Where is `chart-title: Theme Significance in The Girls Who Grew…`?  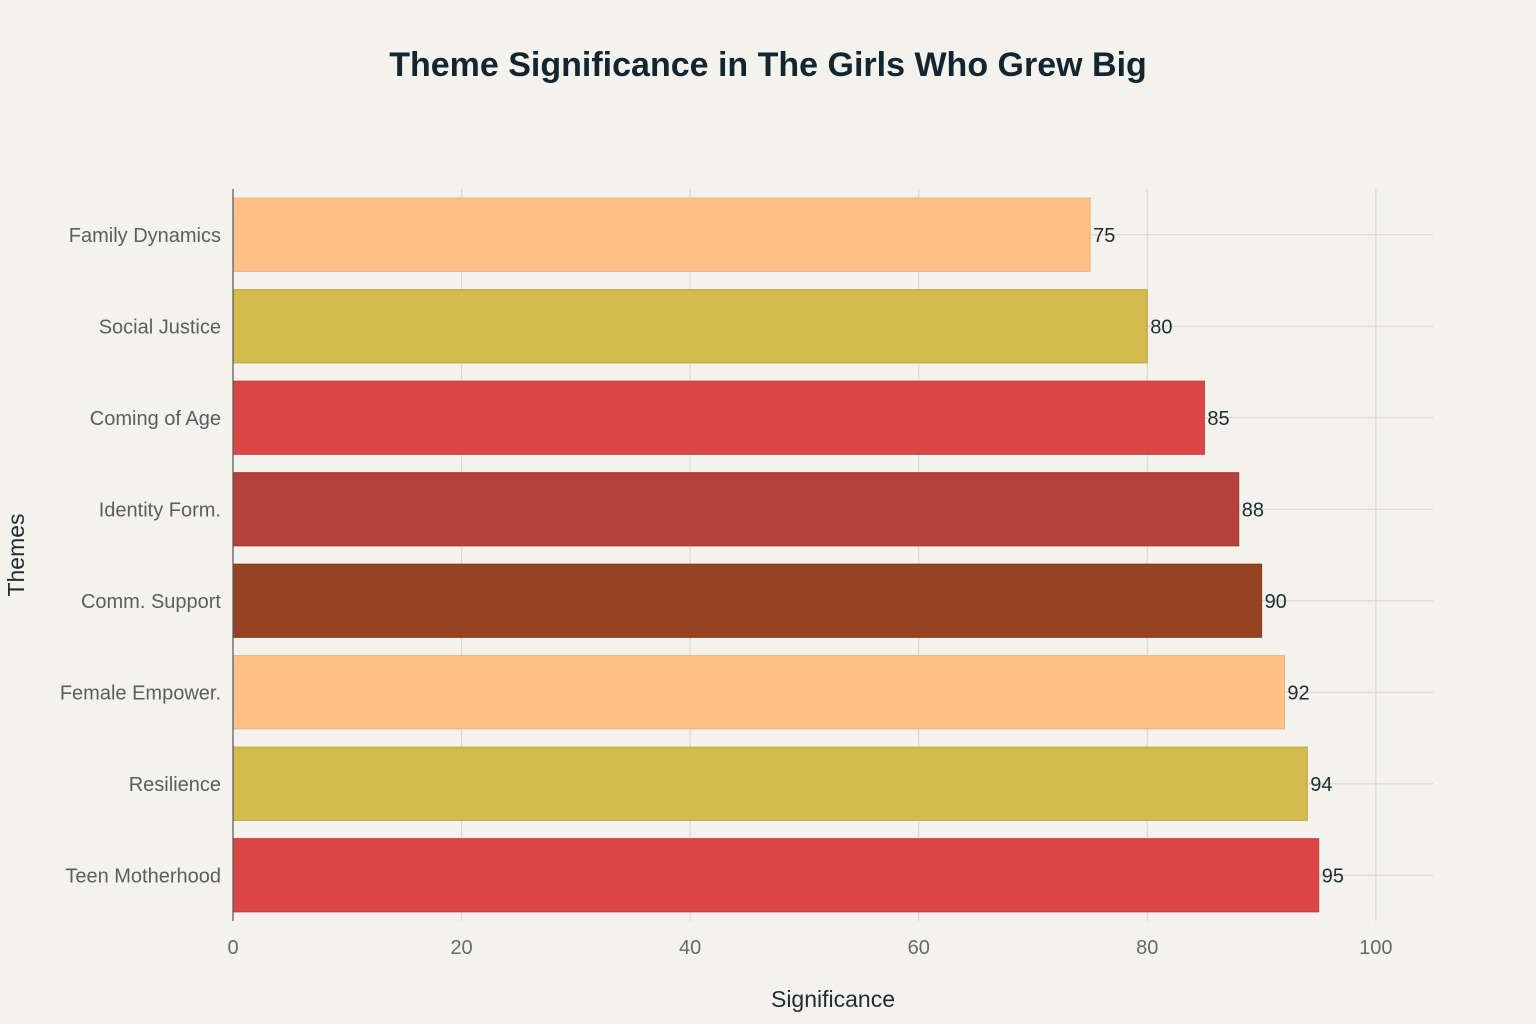
chart-title: Theme Significance in The Girls Who Grew… is located at coordinates (768, 65).